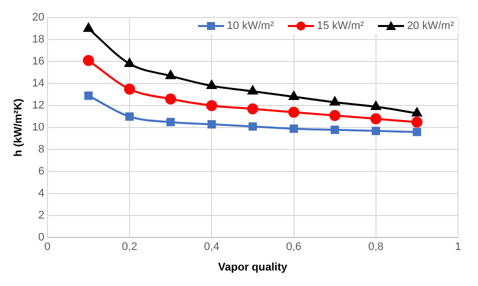  What do you see at coordinates (38, 62) in the screenshot?
I see `y-tick-label: 16` at bounding box center [38, 62].